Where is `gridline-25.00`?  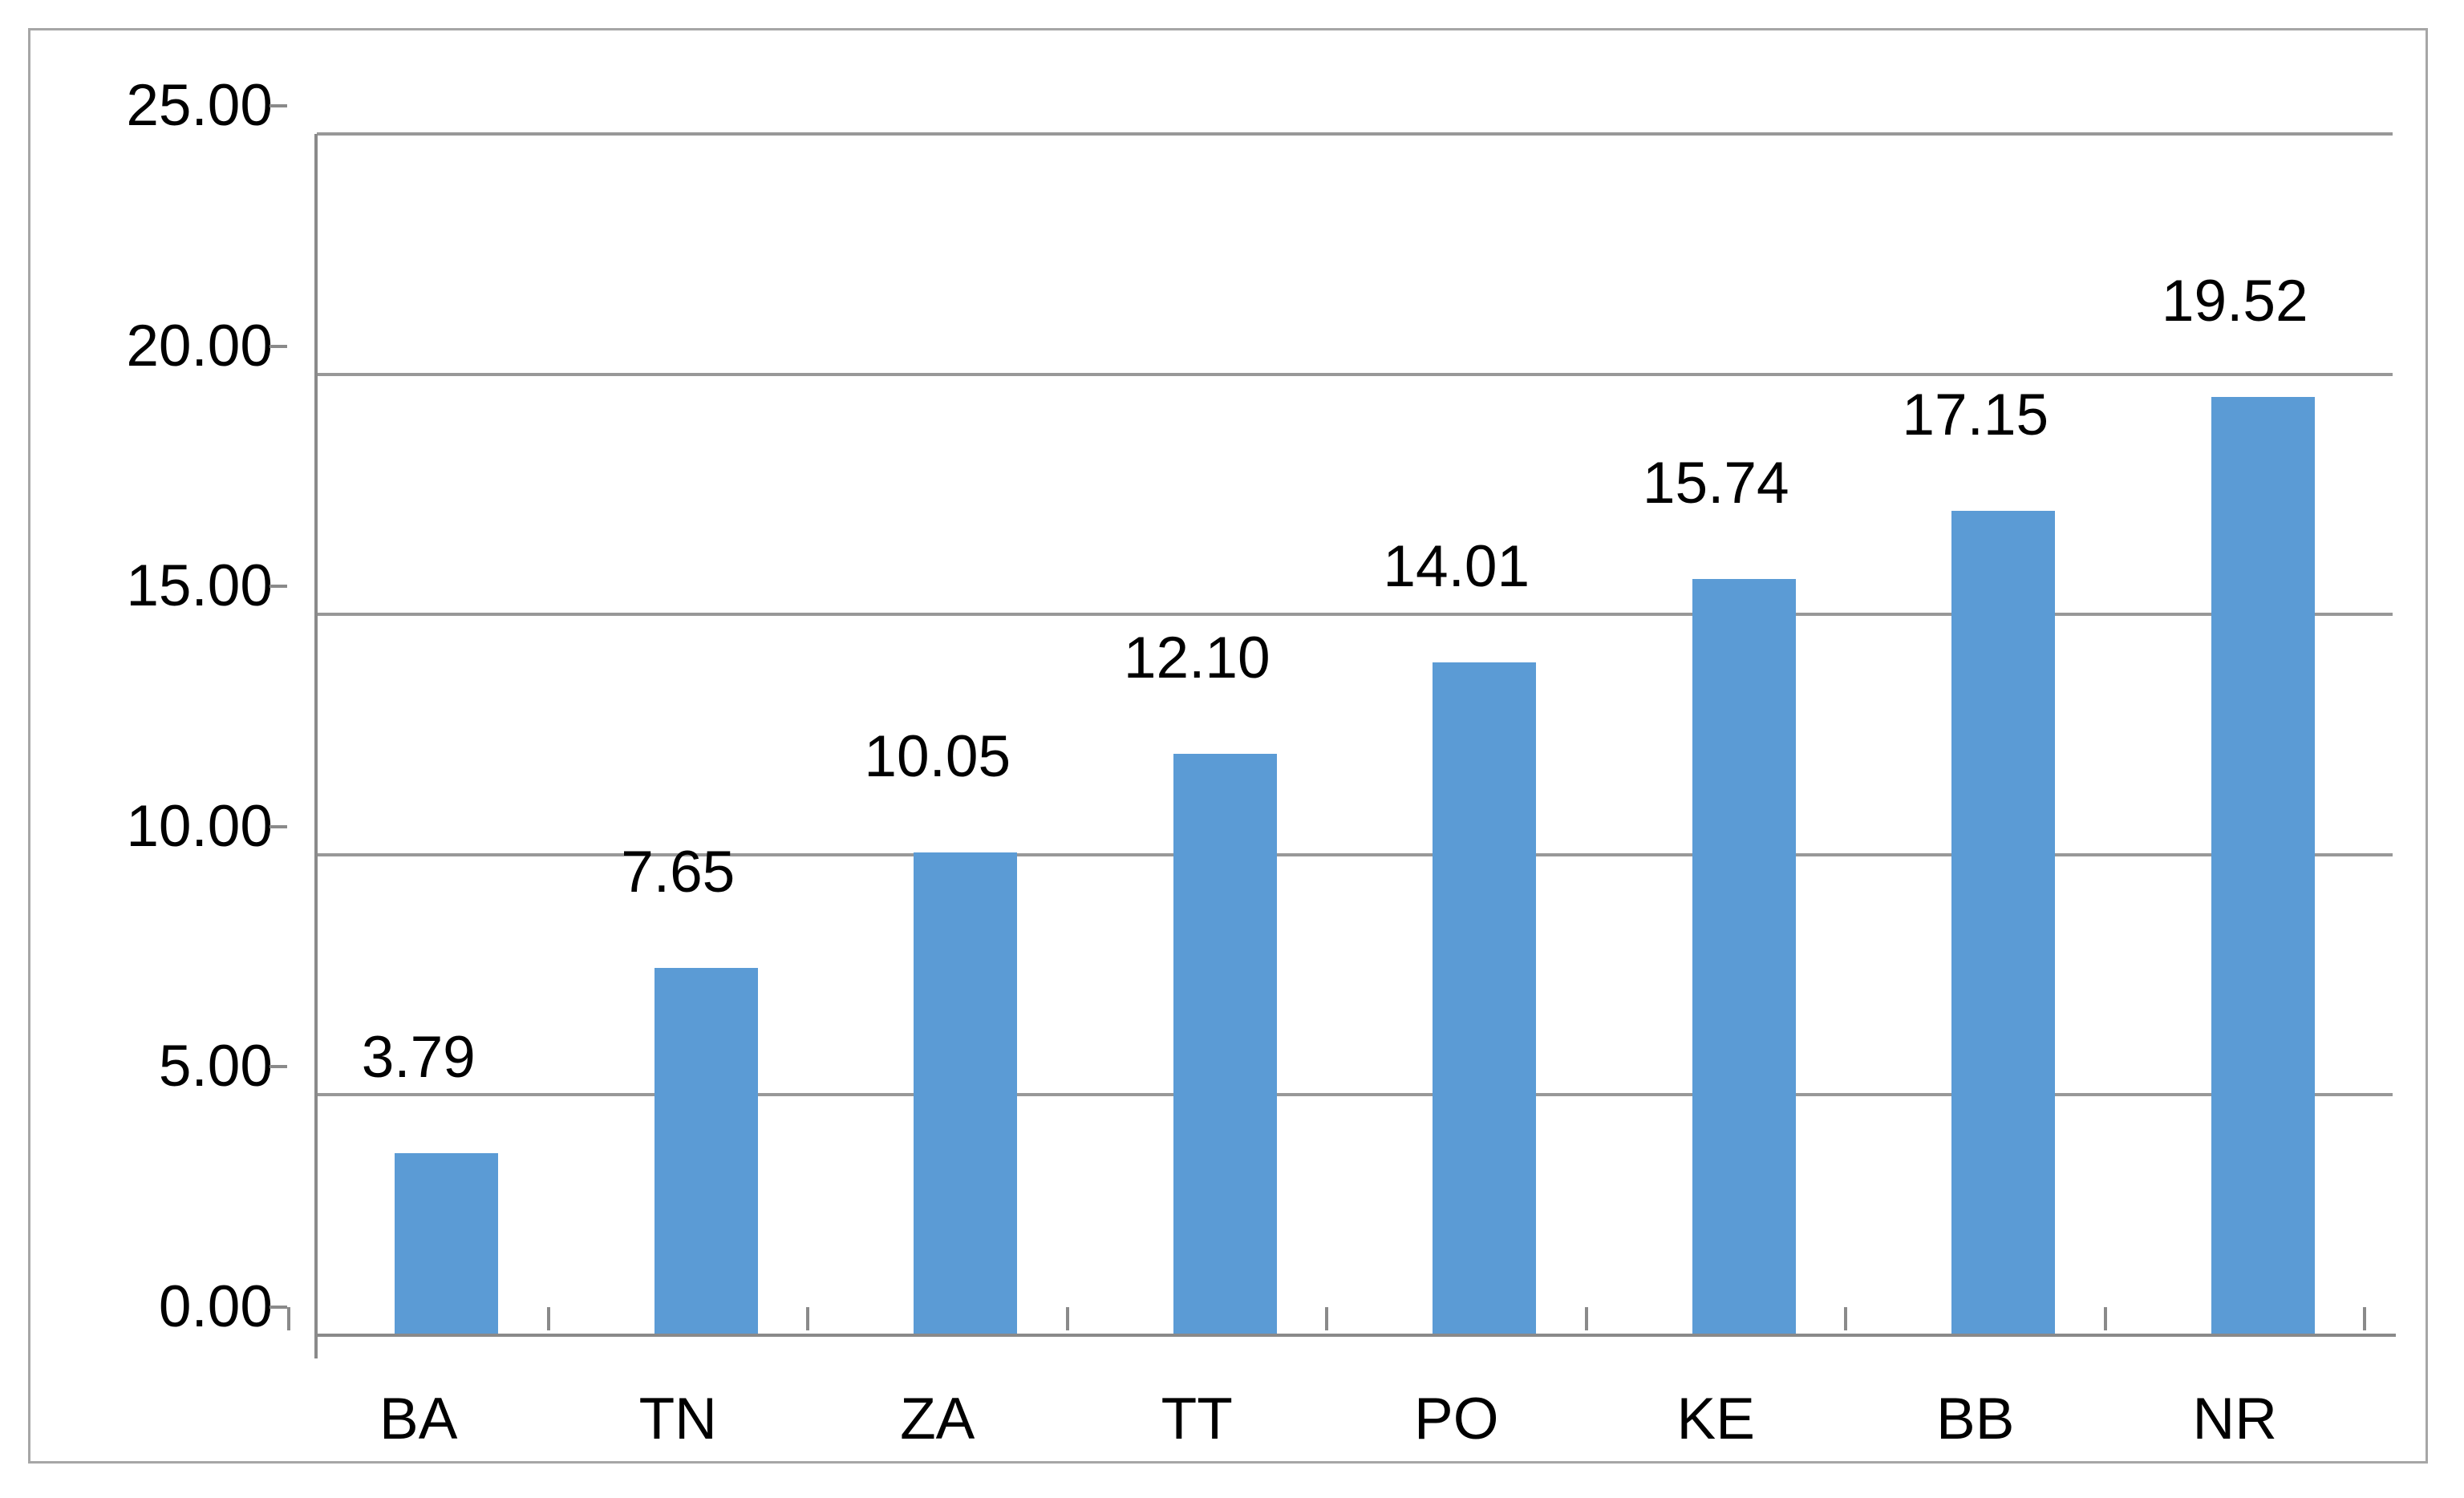
gridline-25.00 is located at coordinates (1355, 134).